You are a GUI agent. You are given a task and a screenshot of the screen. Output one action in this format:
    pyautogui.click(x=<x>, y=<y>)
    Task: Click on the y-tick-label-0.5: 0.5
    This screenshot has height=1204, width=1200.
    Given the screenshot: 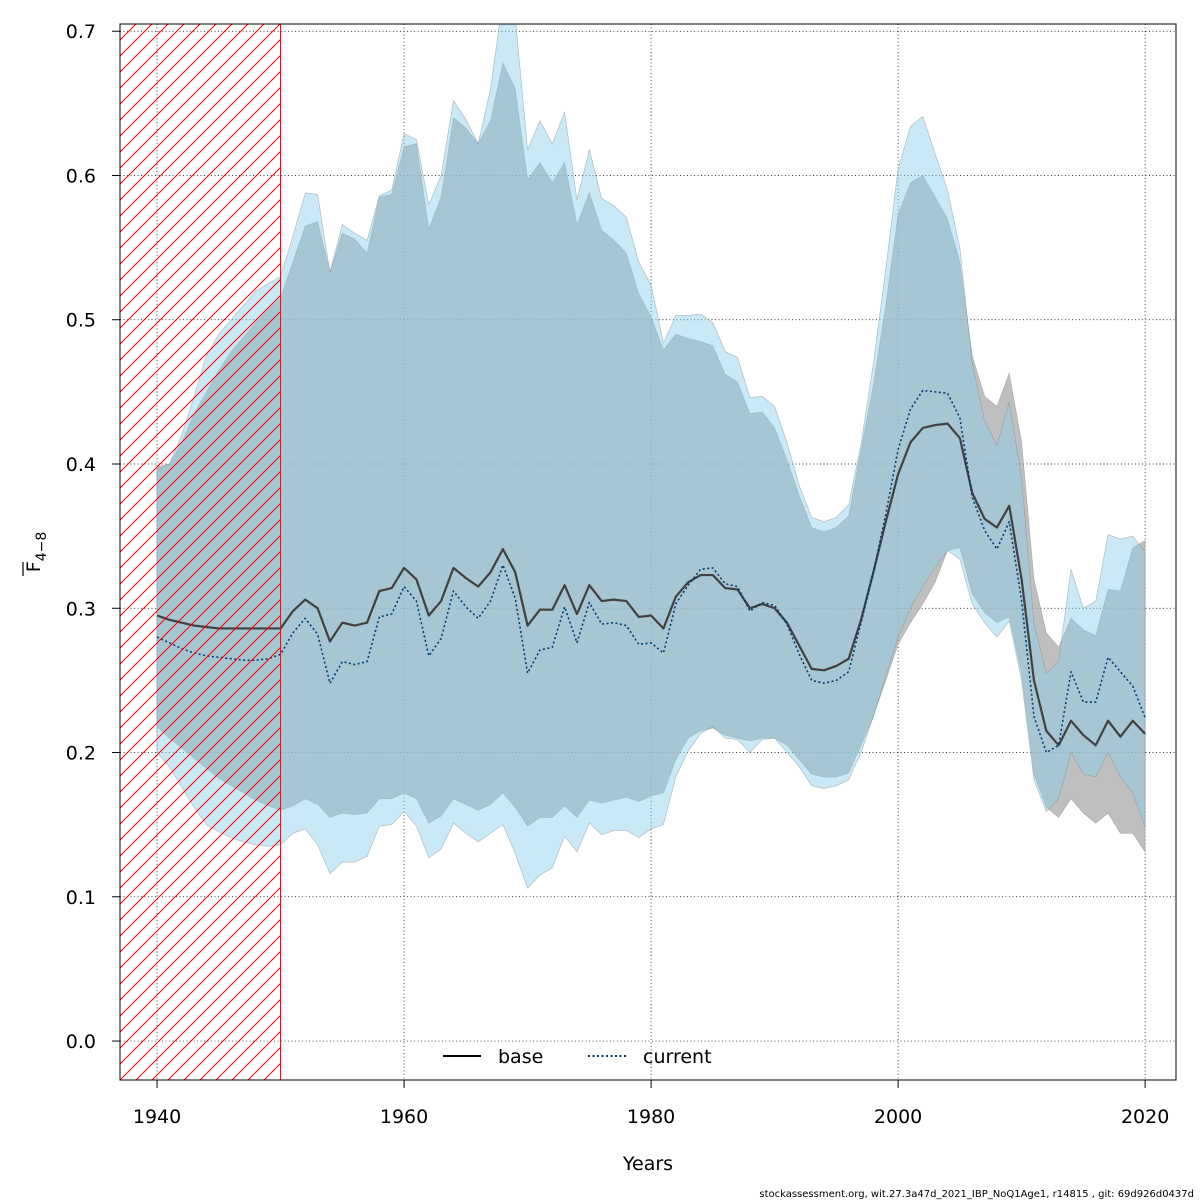 What is the action you would take?
    pyautogui.click(x=81, y=321)
    